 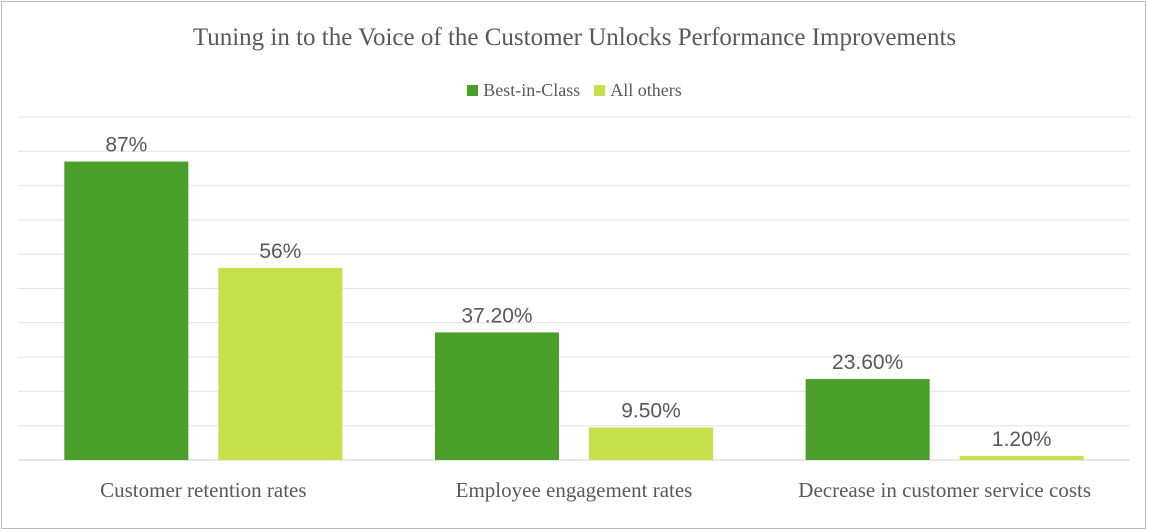 I want to click on data-label: 23.60%, so click(x=867, y=362).